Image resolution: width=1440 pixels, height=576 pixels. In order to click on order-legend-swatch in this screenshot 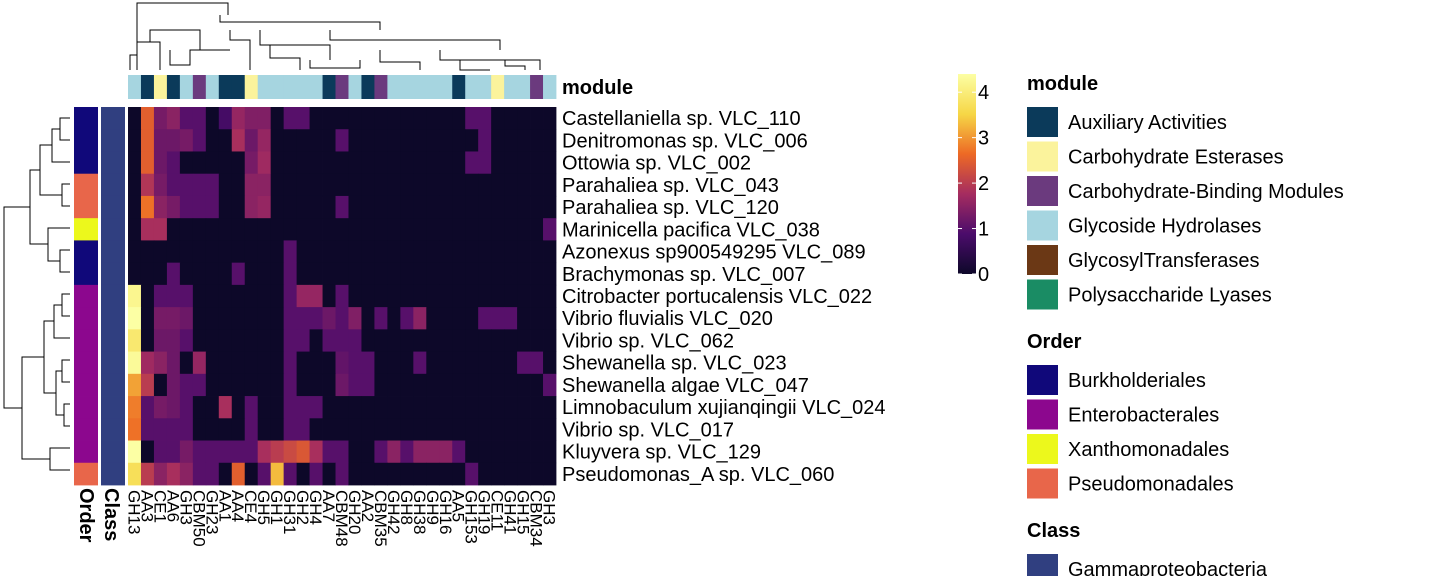, I will do `click(1042, 380)`.